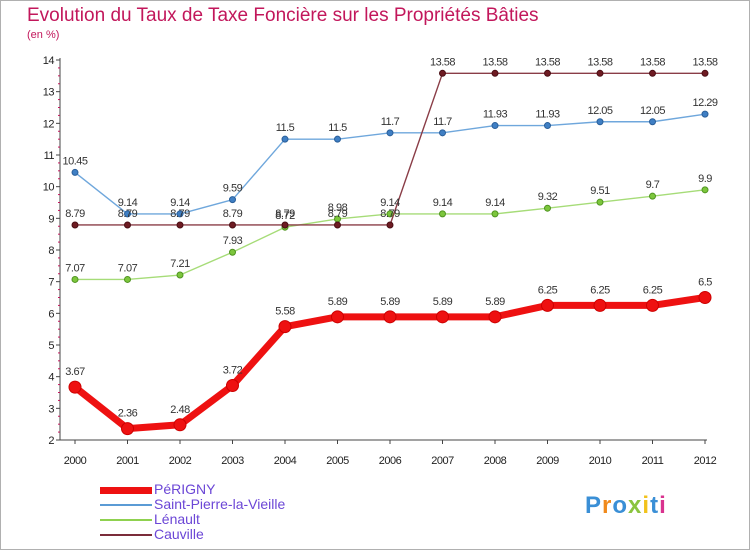 This screenshot has height=550, width=750. I want to click on logo-letter: r, so click(607, 505).